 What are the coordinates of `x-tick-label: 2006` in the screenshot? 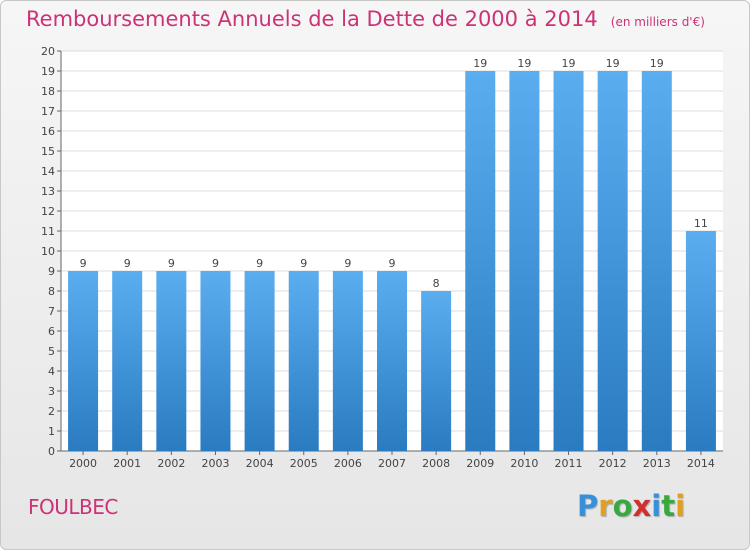 It's located at (348, 463).